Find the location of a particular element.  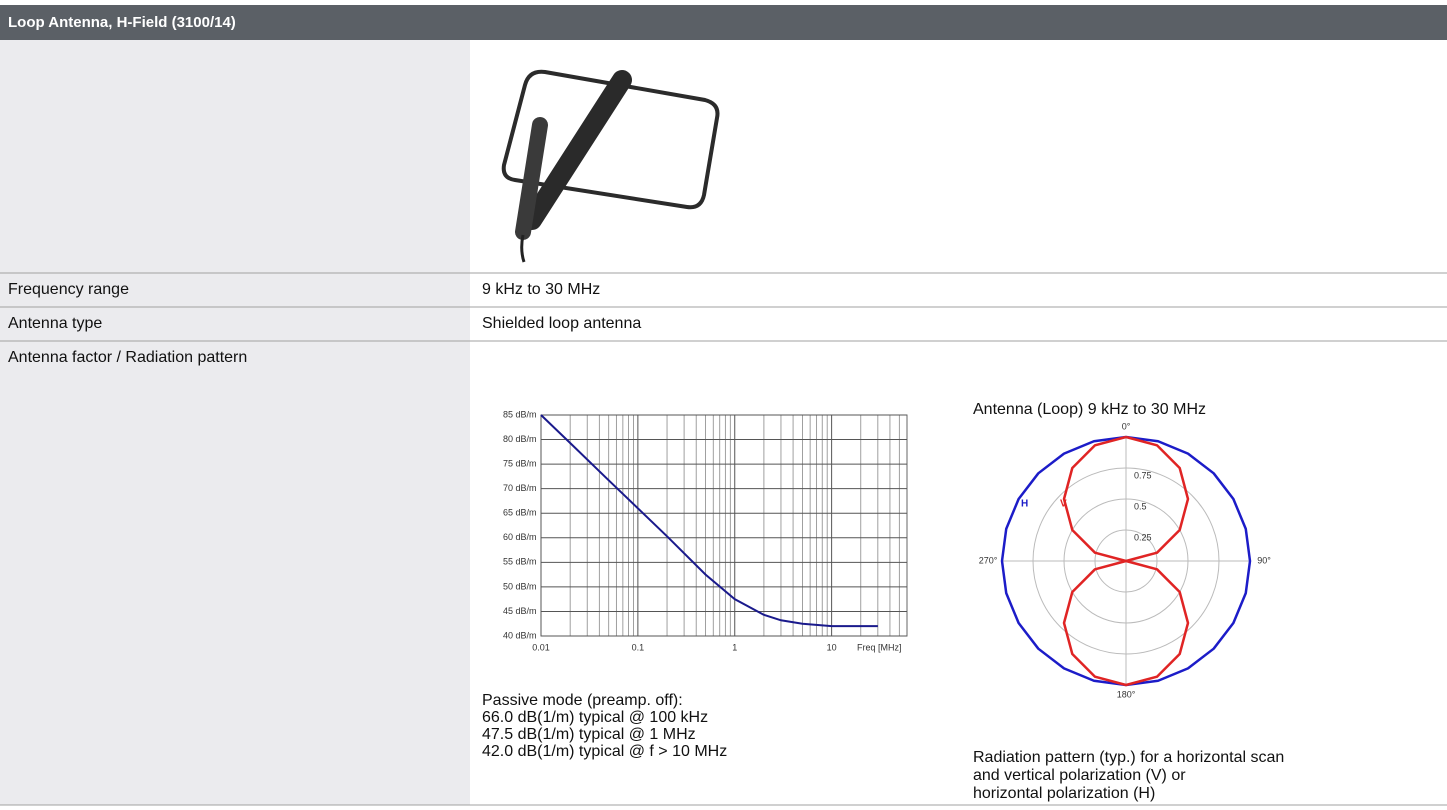

x-axis-label: Freq [MHz] is located at coordinates (879, 647).